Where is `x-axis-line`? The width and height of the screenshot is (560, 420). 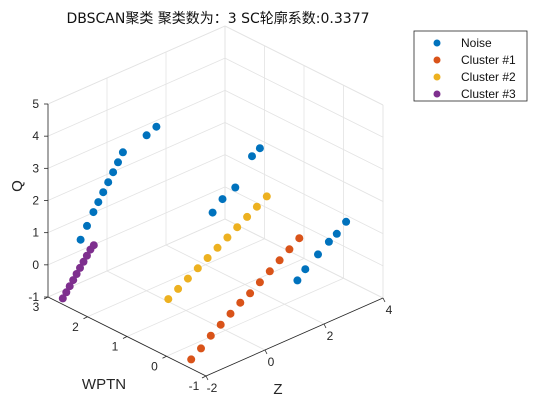 x-axis-line is located at coordinates (294, 337).